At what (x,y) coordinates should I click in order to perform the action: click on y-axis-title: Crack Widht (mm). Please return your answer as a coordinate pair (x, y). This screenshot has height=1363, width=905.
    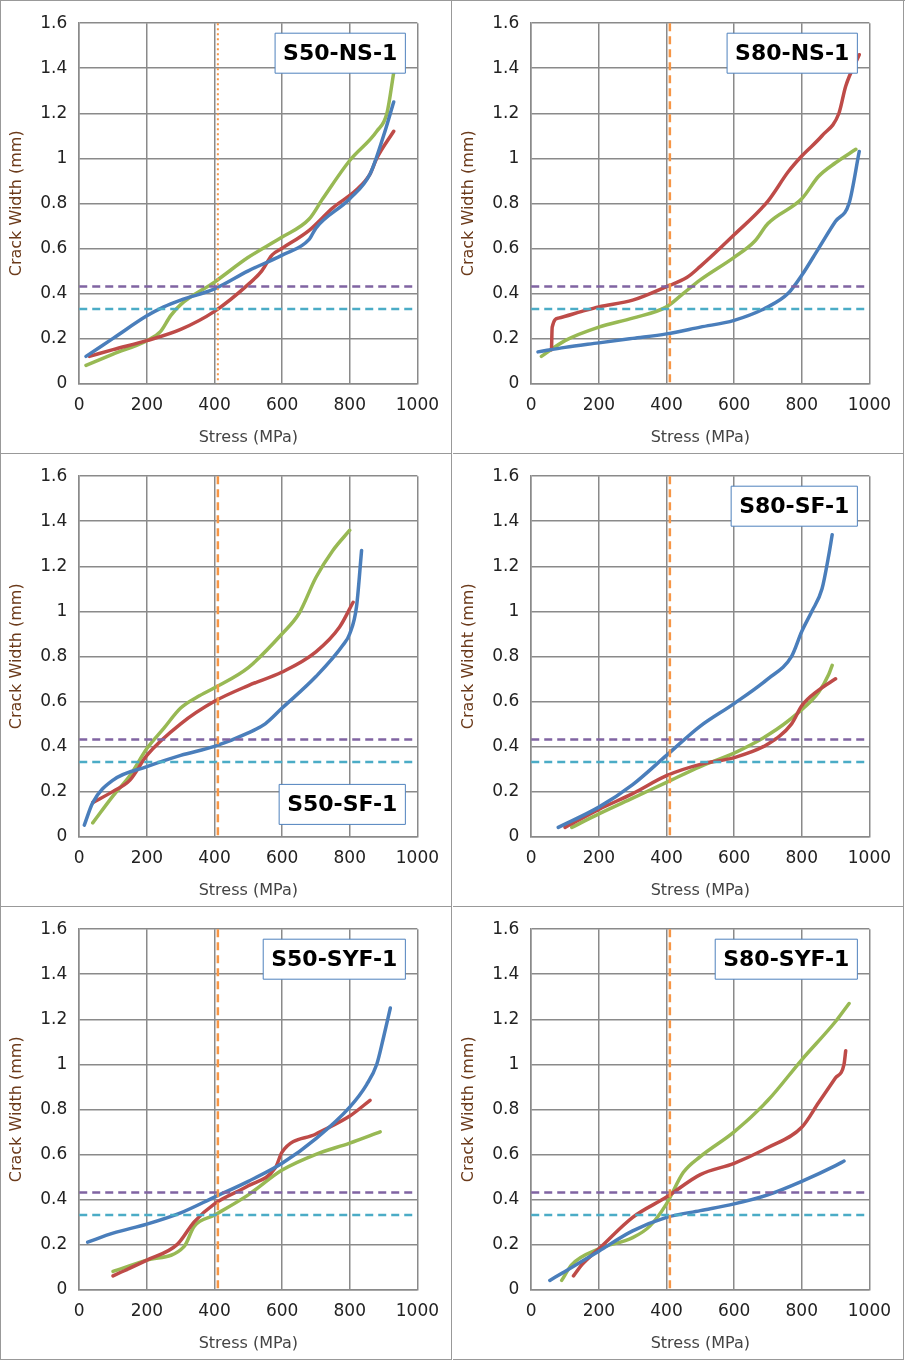
    Looking at the image, I should click on (467, 656).